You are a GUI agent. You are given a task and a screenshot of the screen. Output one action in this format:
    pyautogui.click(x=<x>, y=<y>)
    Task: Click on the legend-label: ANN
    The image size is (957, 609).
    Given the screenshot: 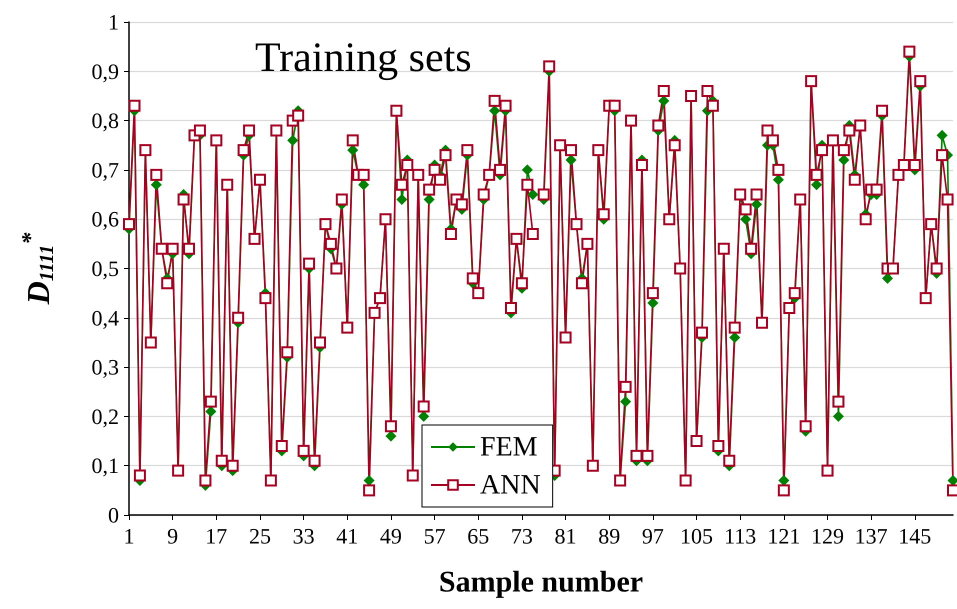 What is the action you would take?
    pyautogui.click(x=510, y=485)
    